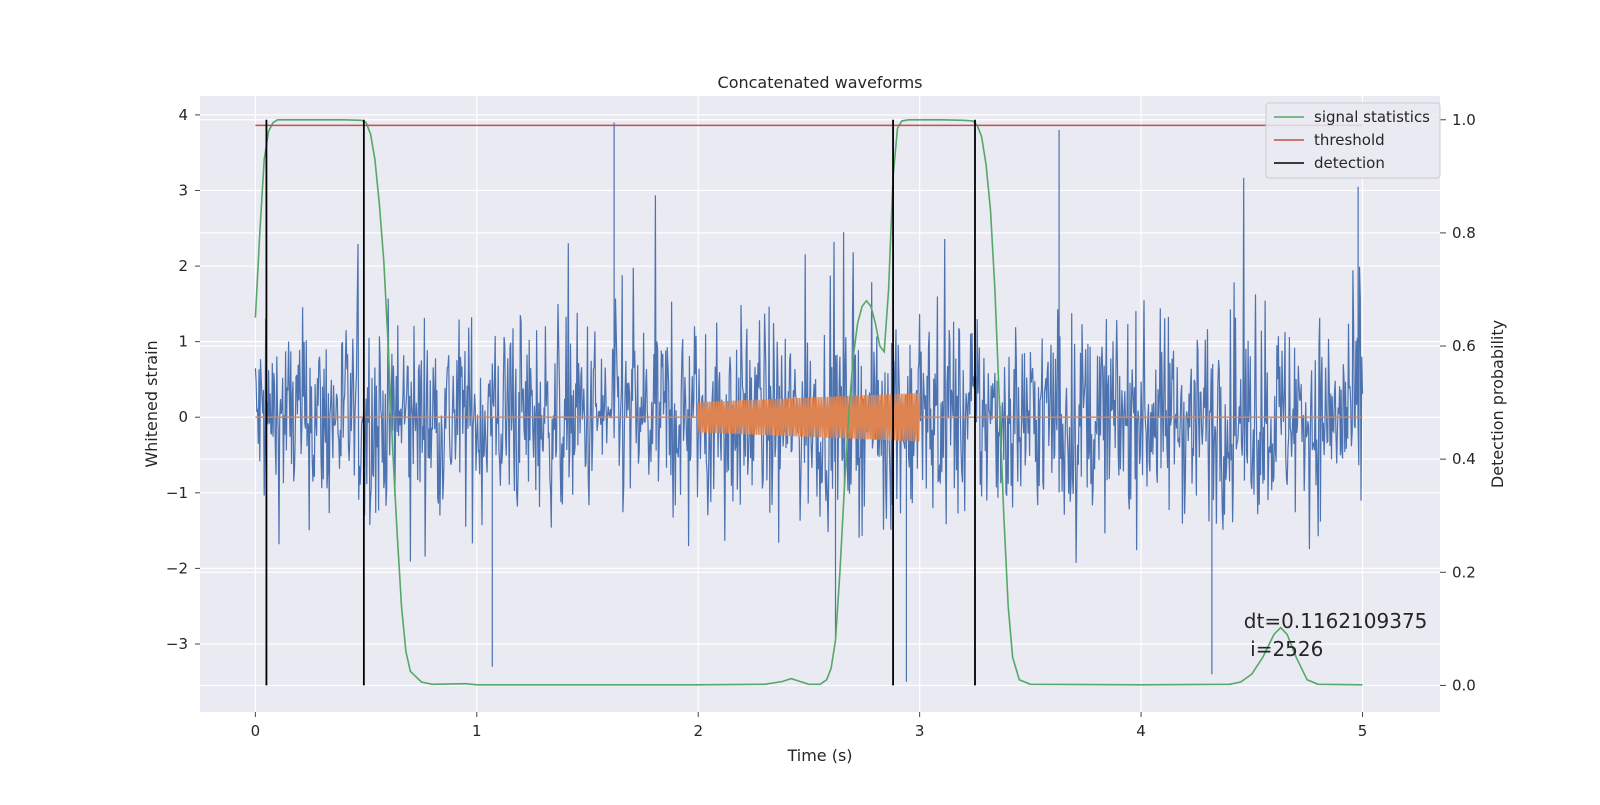 This screenshot has width=1600, height=805. What do you see at coordinates (1458, 402) in the screenshot?
I see `y-right-axis-ticks: 0.0 0.2 0.4 0.6 0.8 1.0` at bounding box center [1458, 402].